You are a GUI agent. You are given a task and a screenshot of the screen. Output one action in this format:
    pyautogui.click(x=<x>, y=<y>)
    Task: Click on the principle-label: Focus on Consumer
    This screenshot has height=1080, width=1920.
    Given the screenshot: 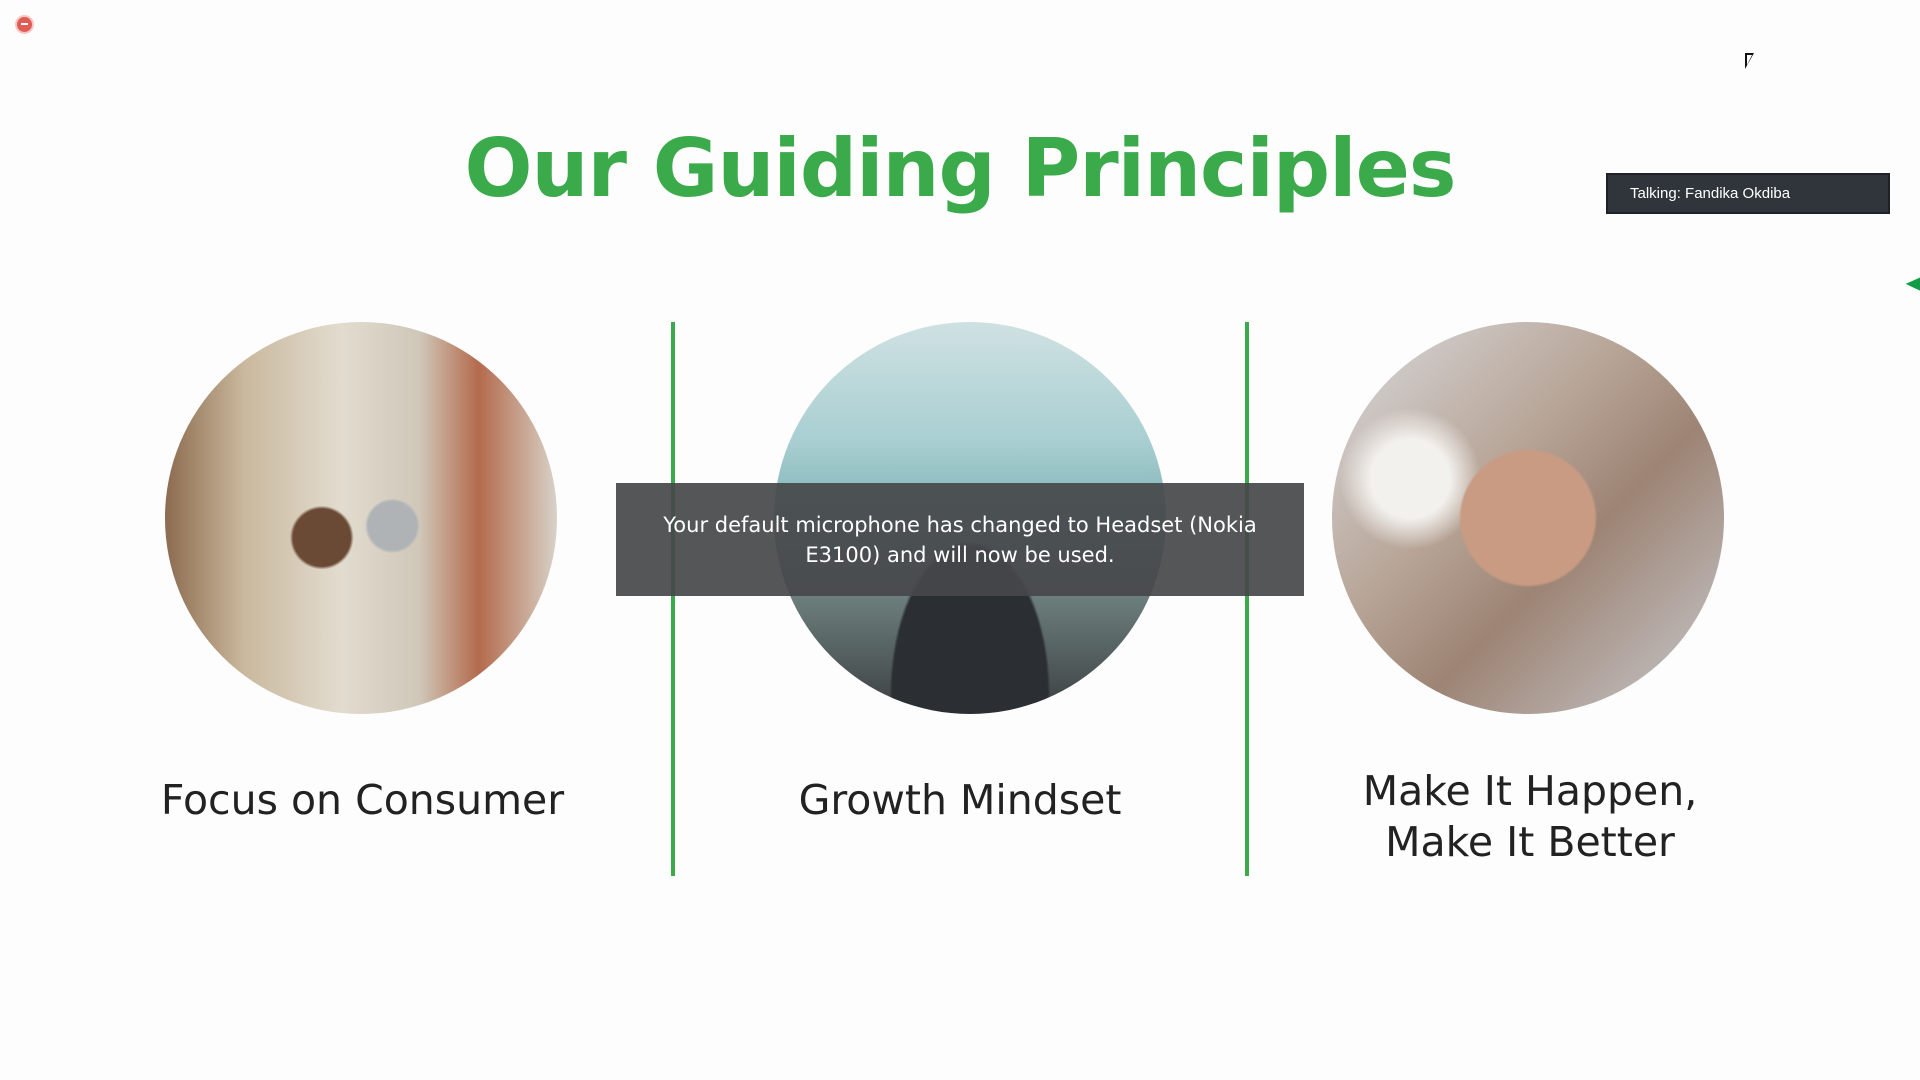 What is the action you would take?
    pyautogui.click(x=362, y=800)
    